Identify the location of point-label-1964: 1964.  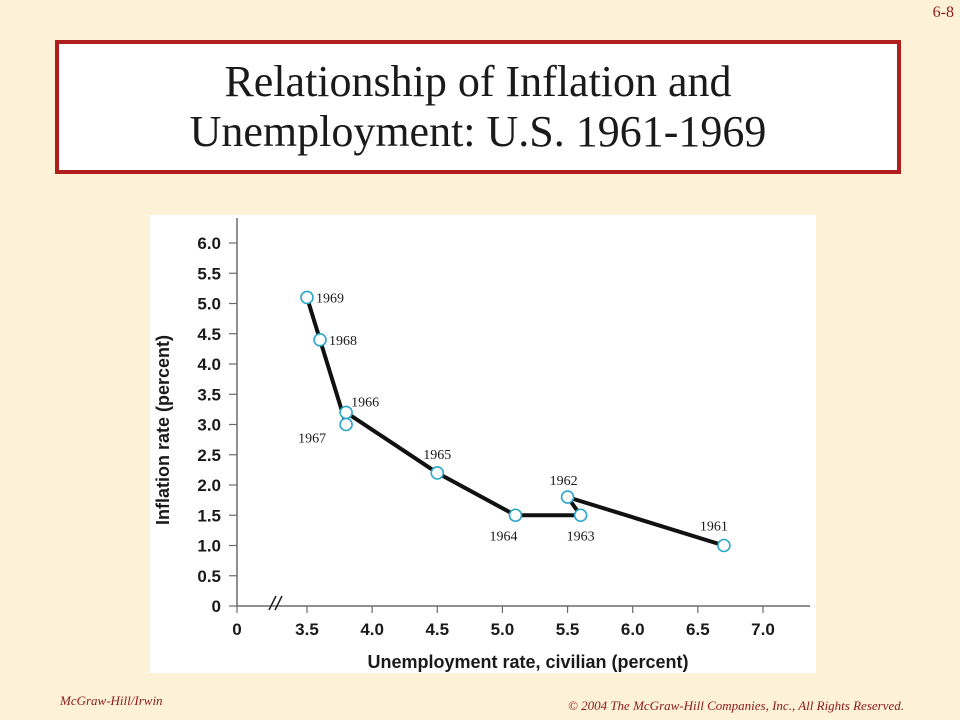
(503, 536).